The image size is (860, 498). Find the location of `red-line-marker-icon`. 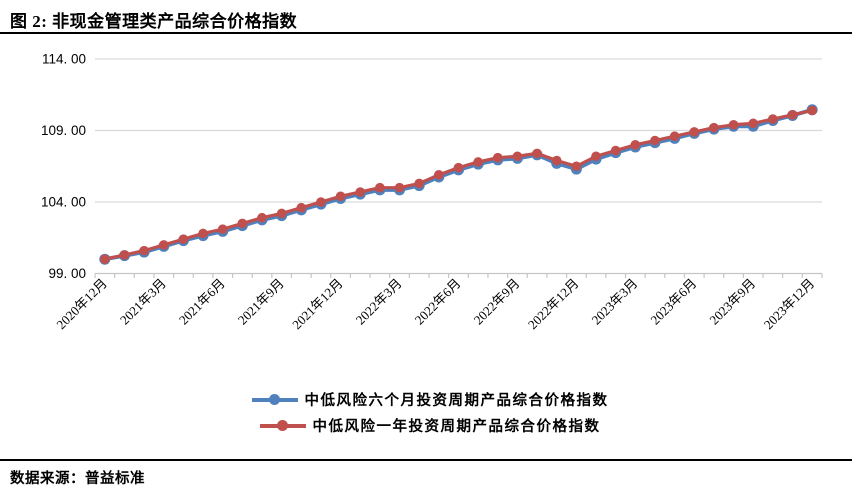

red-line-marker-icon is located at coordinates (282, 425).